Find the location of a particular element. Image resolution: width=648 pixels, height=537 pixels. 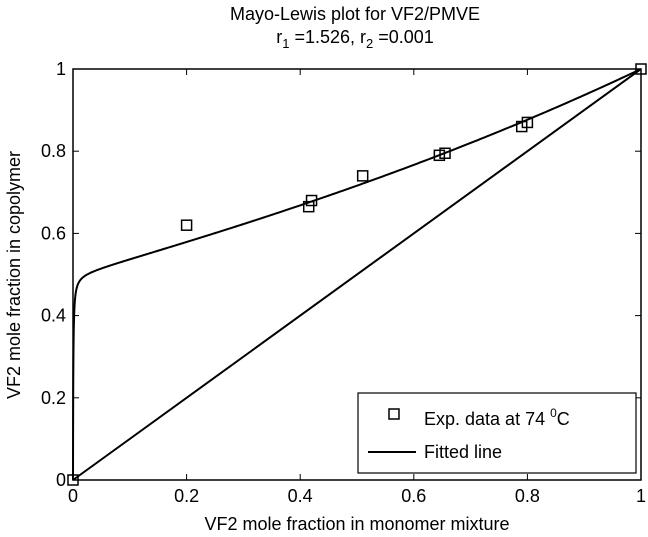

legend-exp-text: Exp. data at 74 is located at coordinates (487, 419).